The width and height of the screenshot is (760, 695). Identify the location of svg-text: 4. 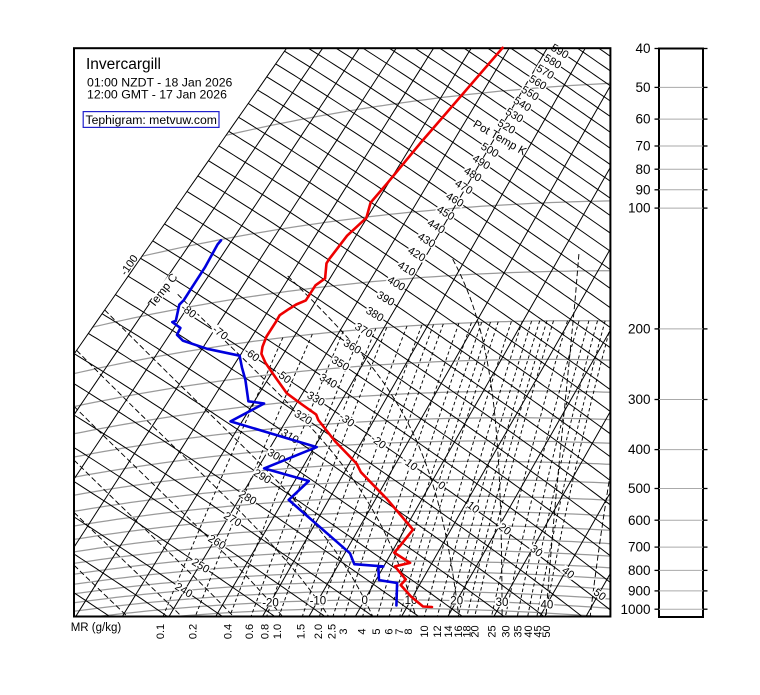
(362, 631).